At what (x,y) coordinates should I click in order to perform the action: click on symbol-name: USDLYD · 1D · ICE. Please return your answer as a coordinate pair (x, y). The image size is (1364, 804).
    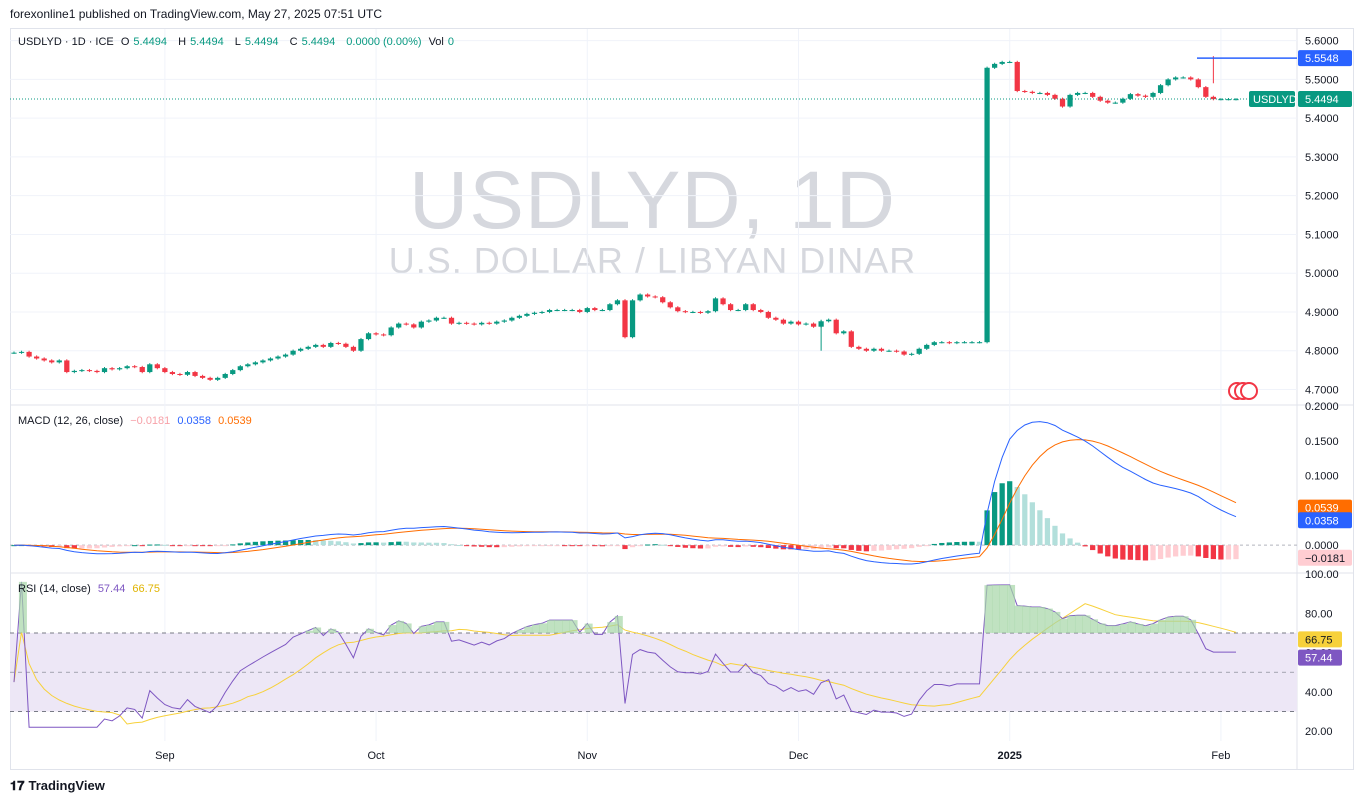
    Looking at the image, I should click on (66, 42).